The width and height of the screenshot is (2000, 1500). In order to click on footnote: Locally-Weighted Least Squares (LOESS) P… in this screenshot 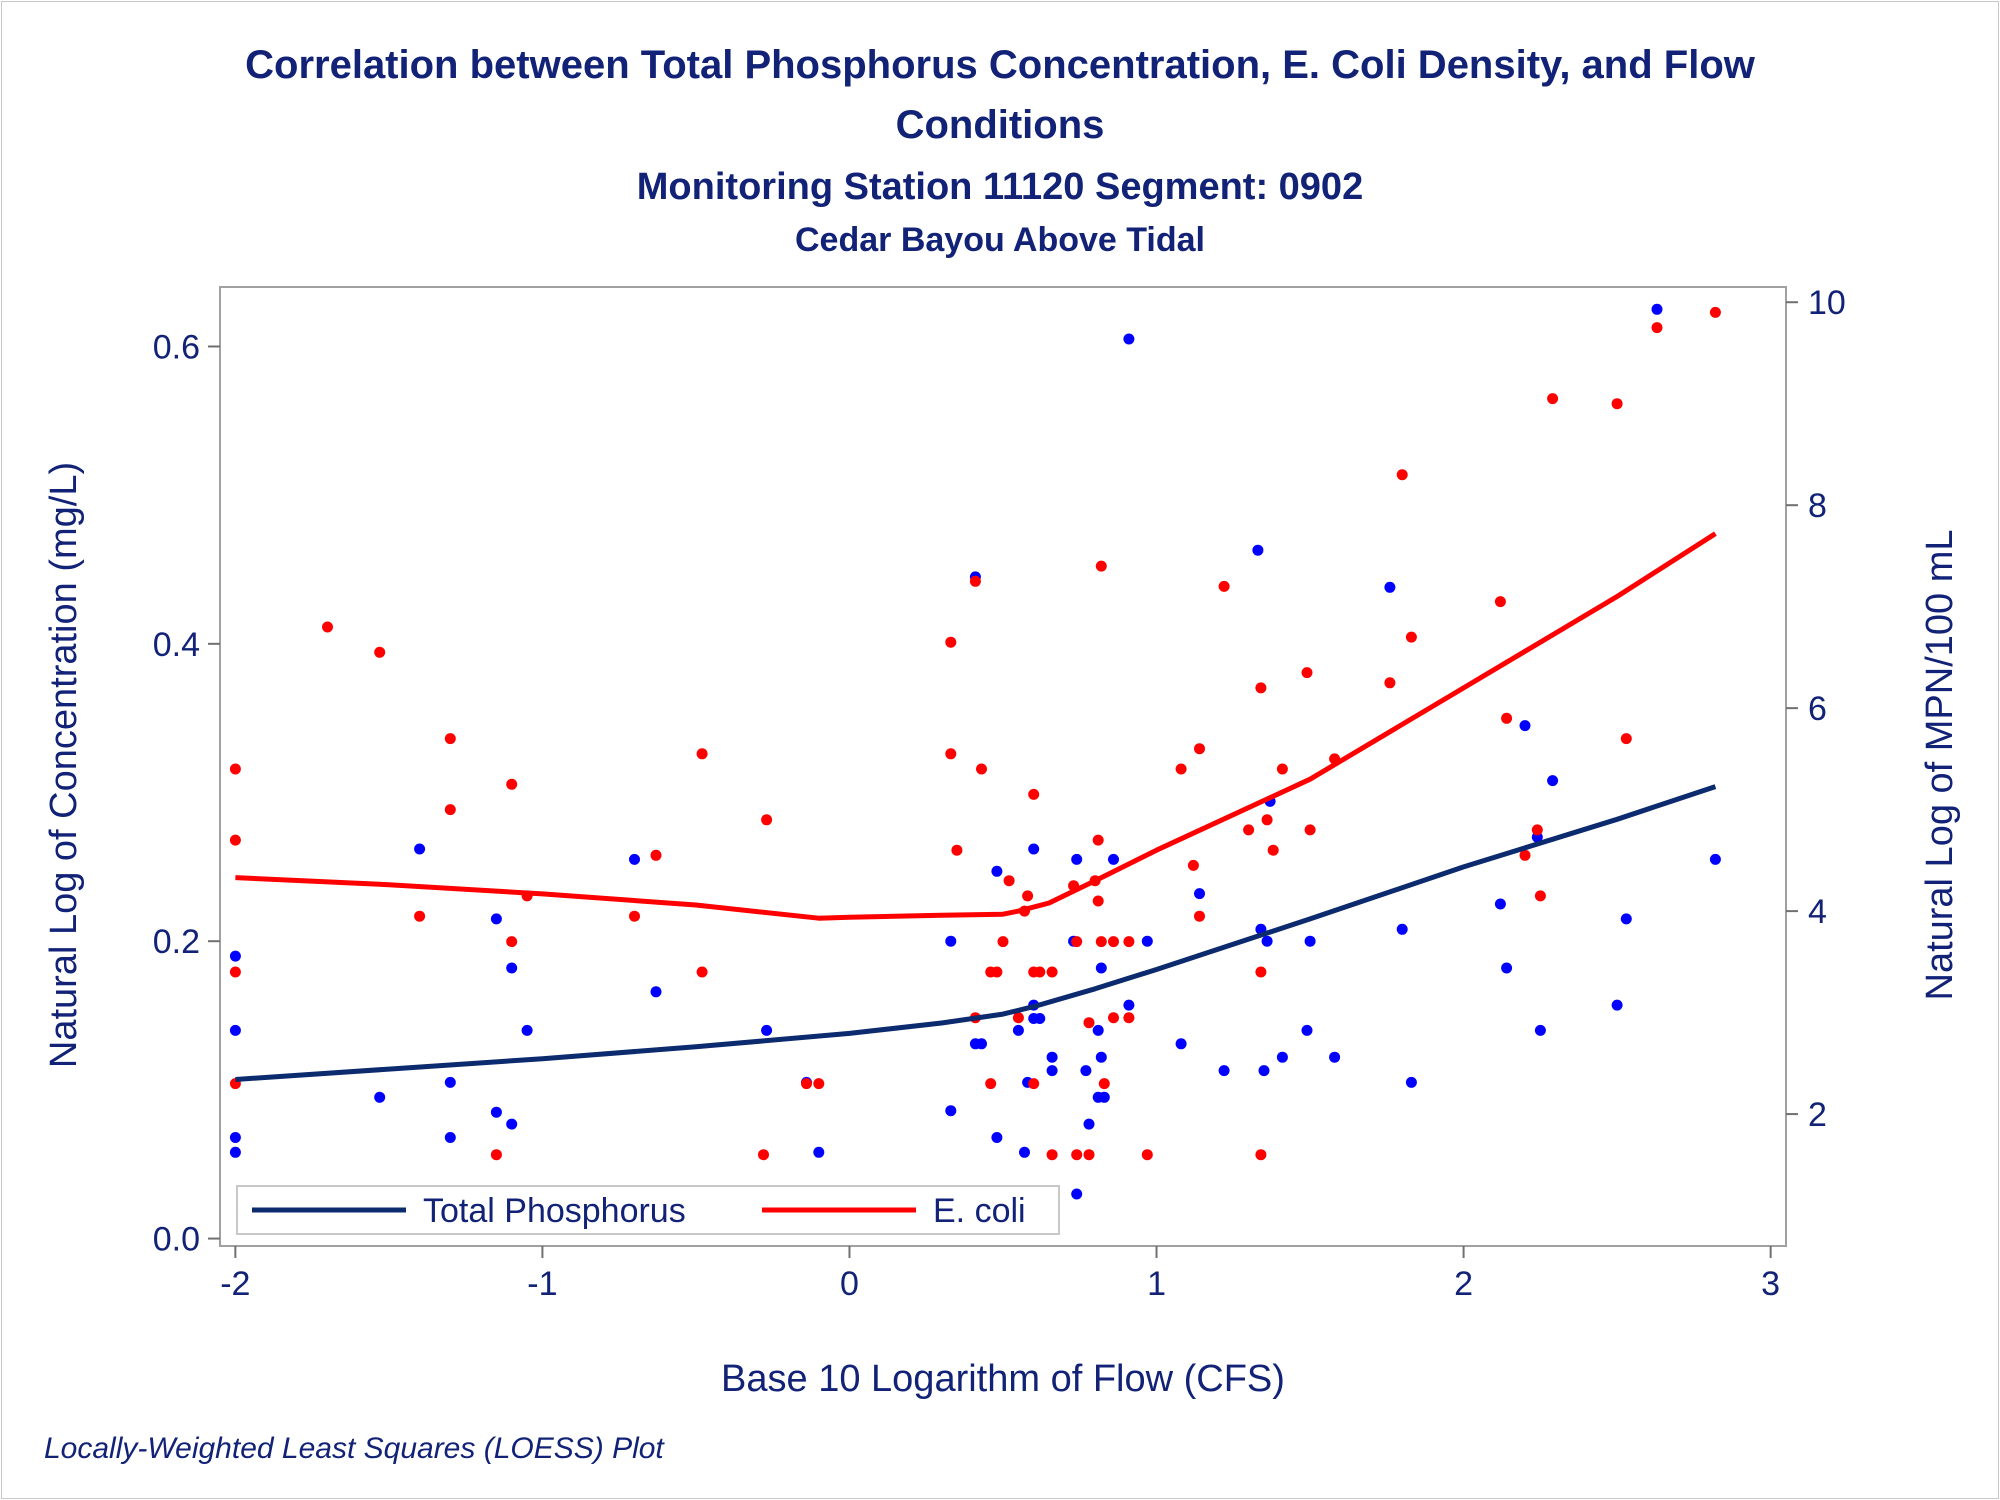, I will do `click(354, 1448)`.